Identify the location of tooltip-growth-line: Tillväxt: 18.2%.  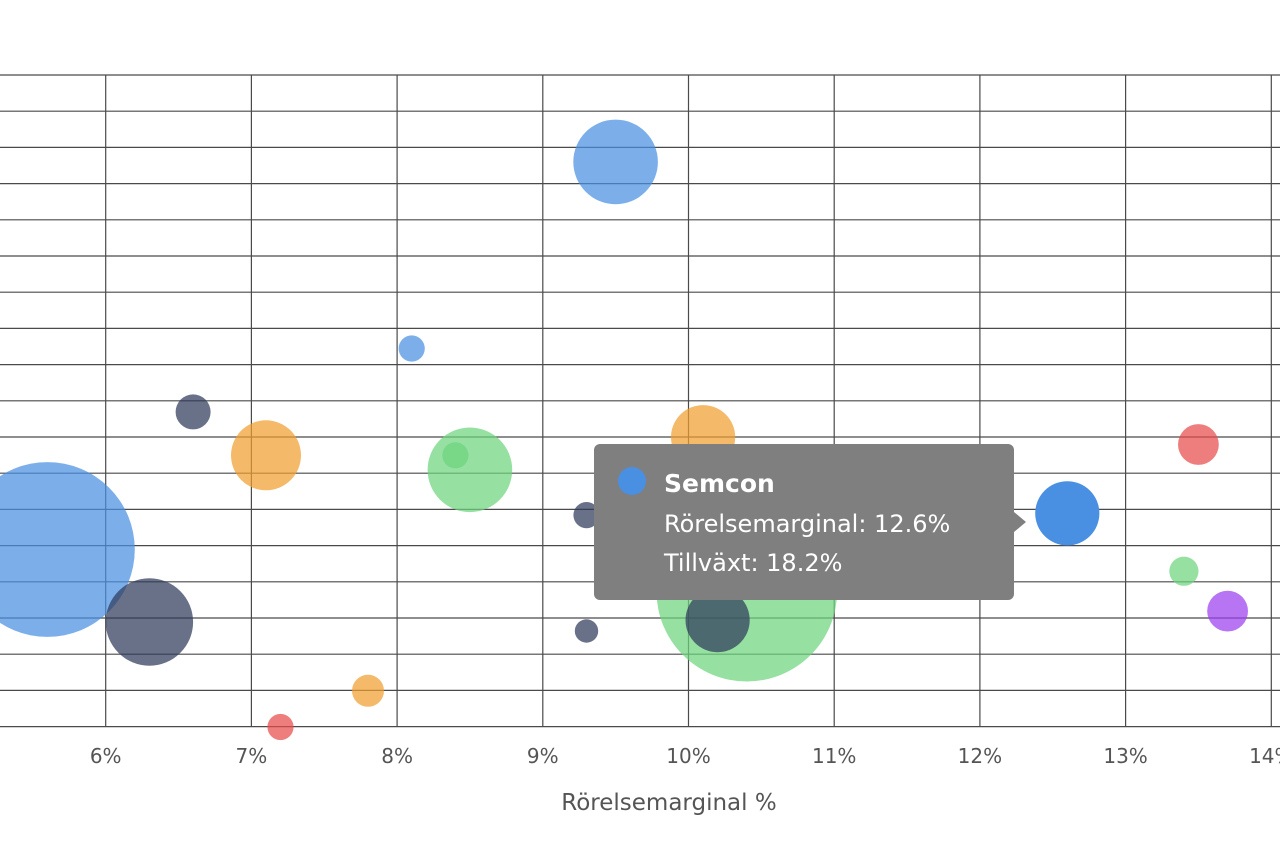
(752, 563).